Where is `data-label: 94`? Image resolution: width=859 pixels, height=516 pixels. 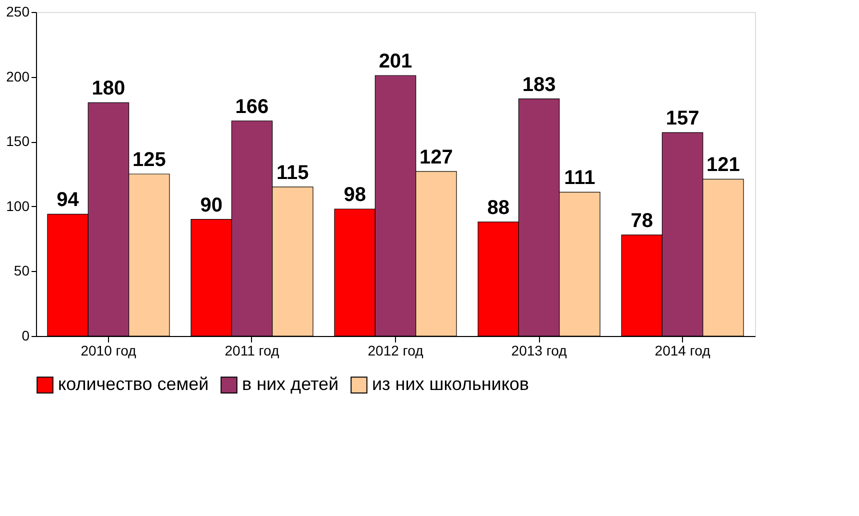 data-label: 94 is located at coordinates (68, 200).